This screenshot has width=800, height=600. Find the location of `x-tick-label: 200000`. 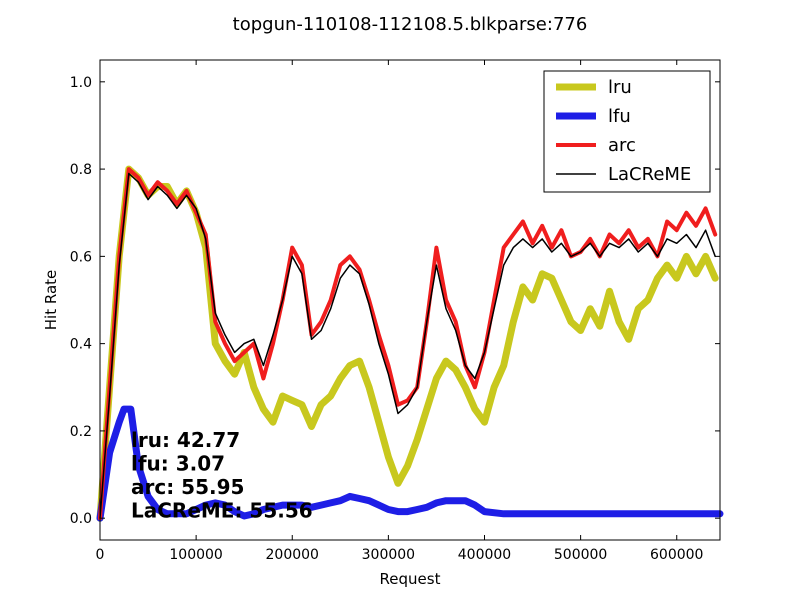

x-tick-label: 200000 is located at coordinates (292, 555).